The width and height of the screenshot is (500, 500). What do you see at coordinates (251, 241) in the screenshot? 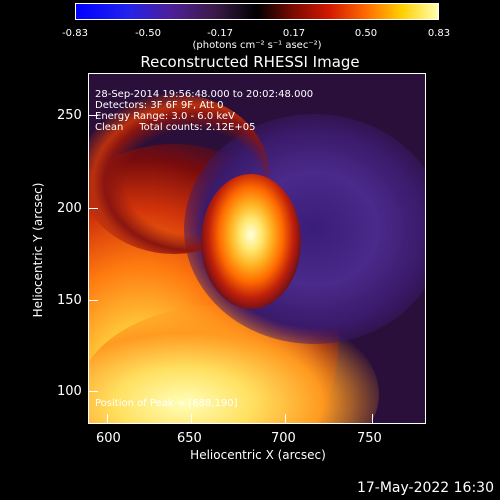
I see `peak-source` at bounding box center [251, 241].